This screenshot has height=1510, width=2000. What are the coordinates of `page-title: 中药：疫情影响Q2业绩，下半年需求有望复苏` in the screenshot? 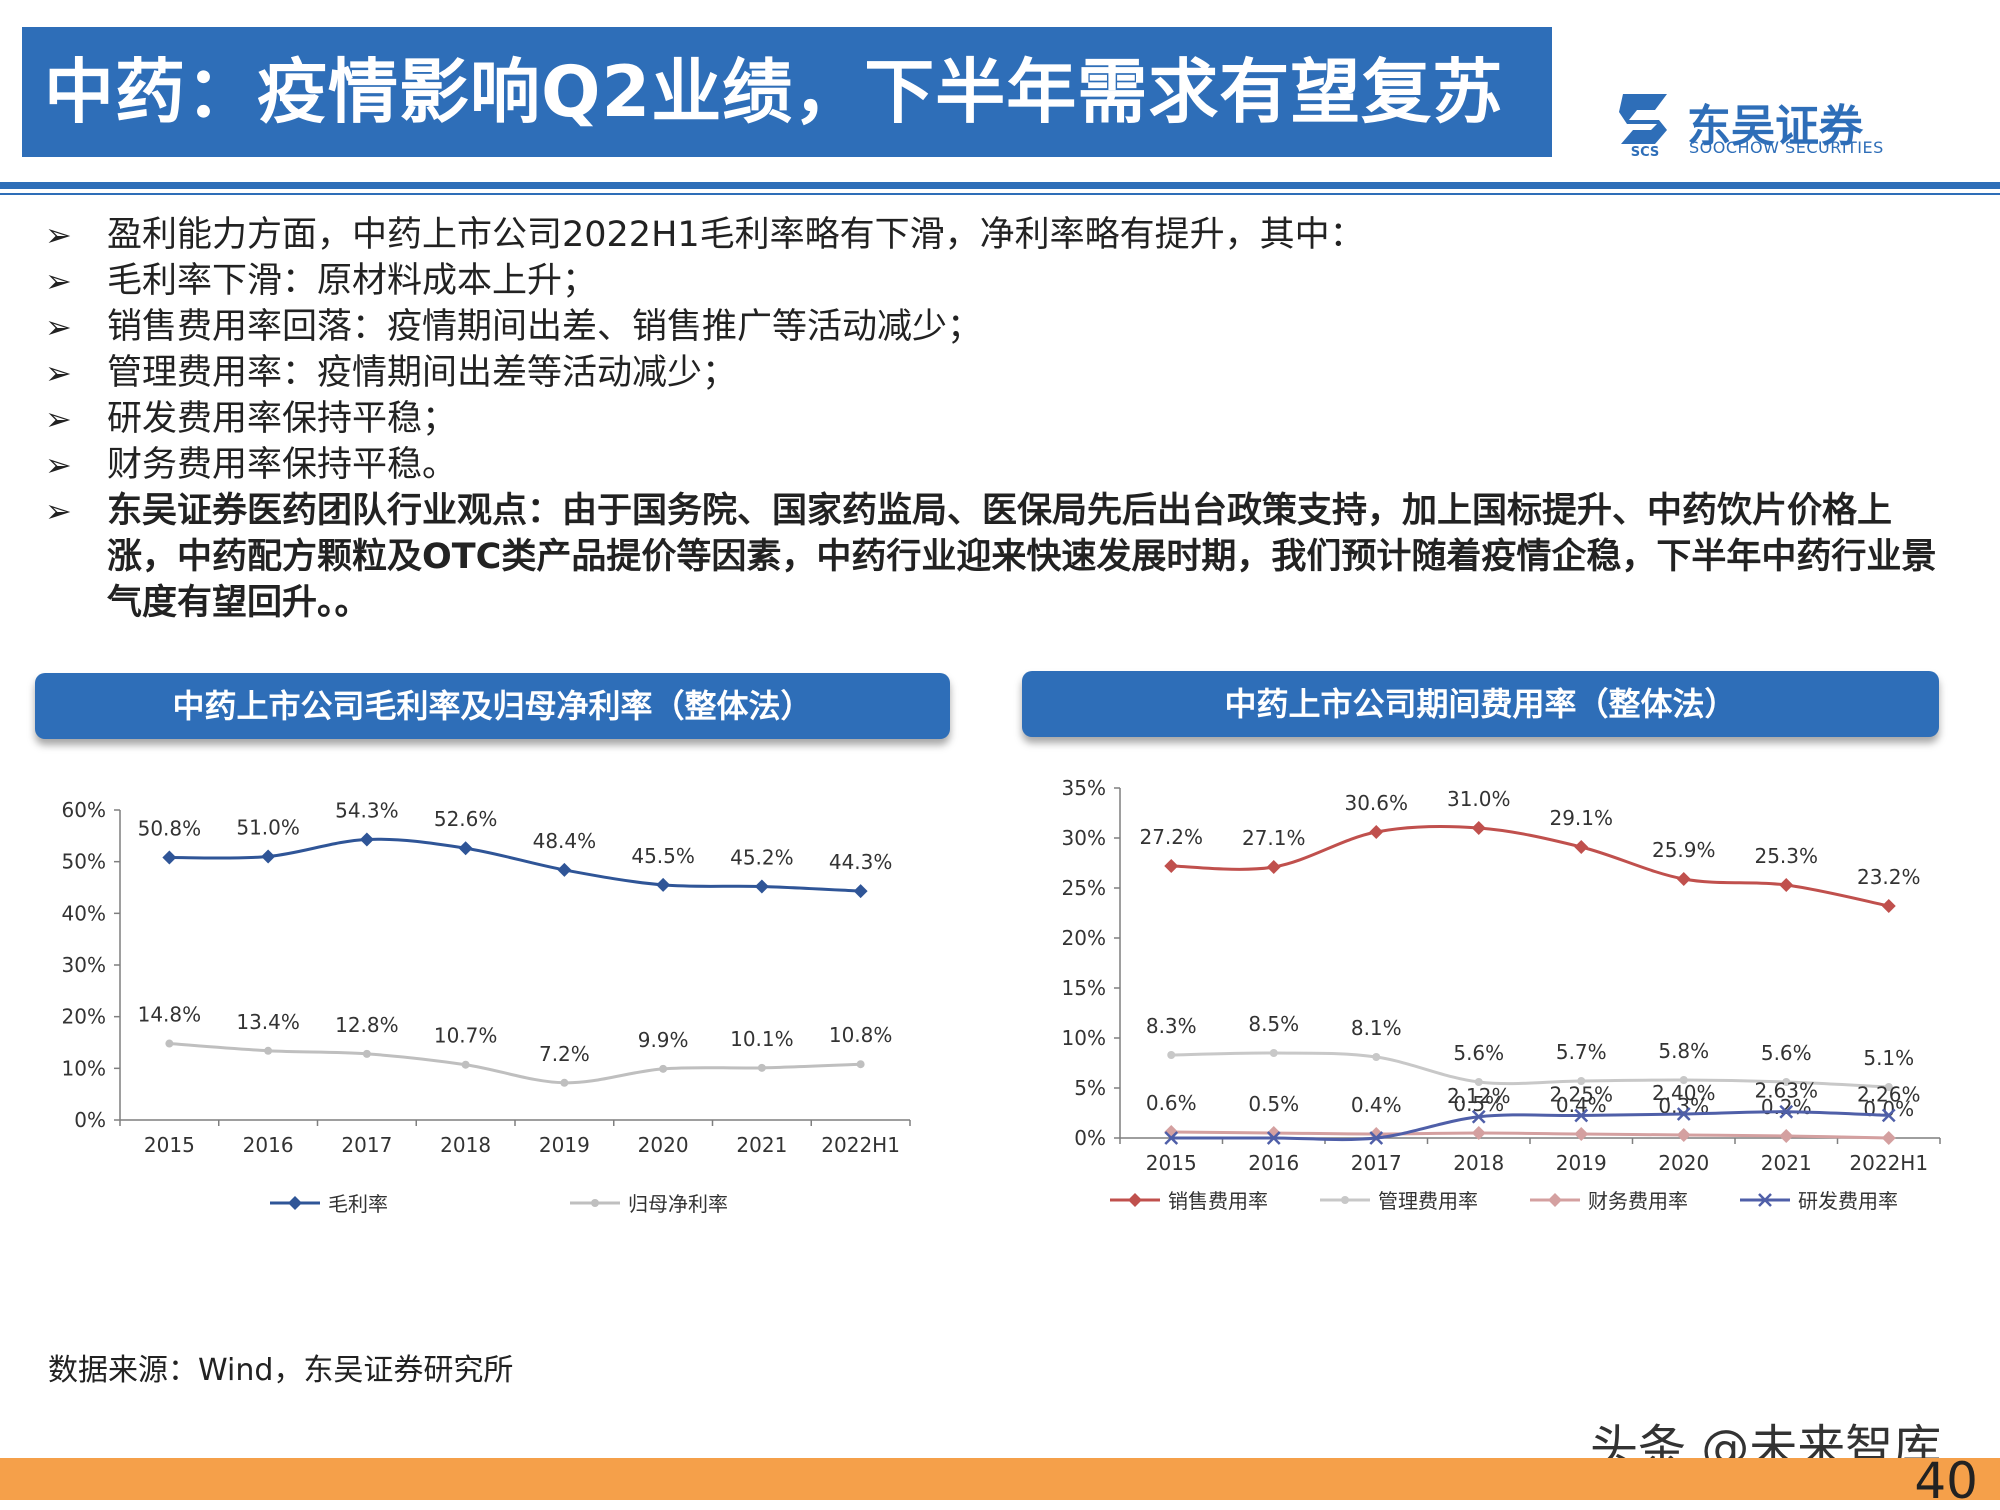 It's located at (774, 92).